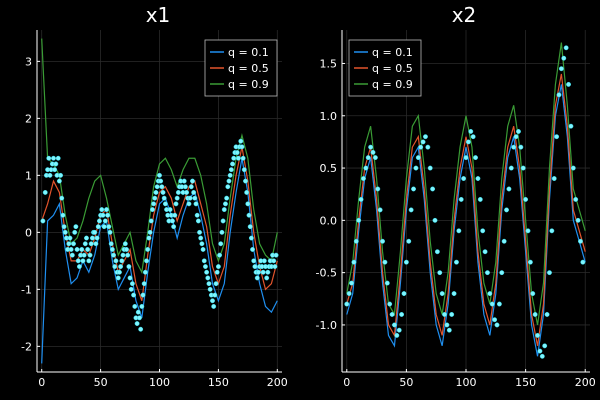  What do you see at coordinates (392, 52) in the screenshot?
I see `legend-label-x2-0: q = 0.1` at bounding box center [392, 52].